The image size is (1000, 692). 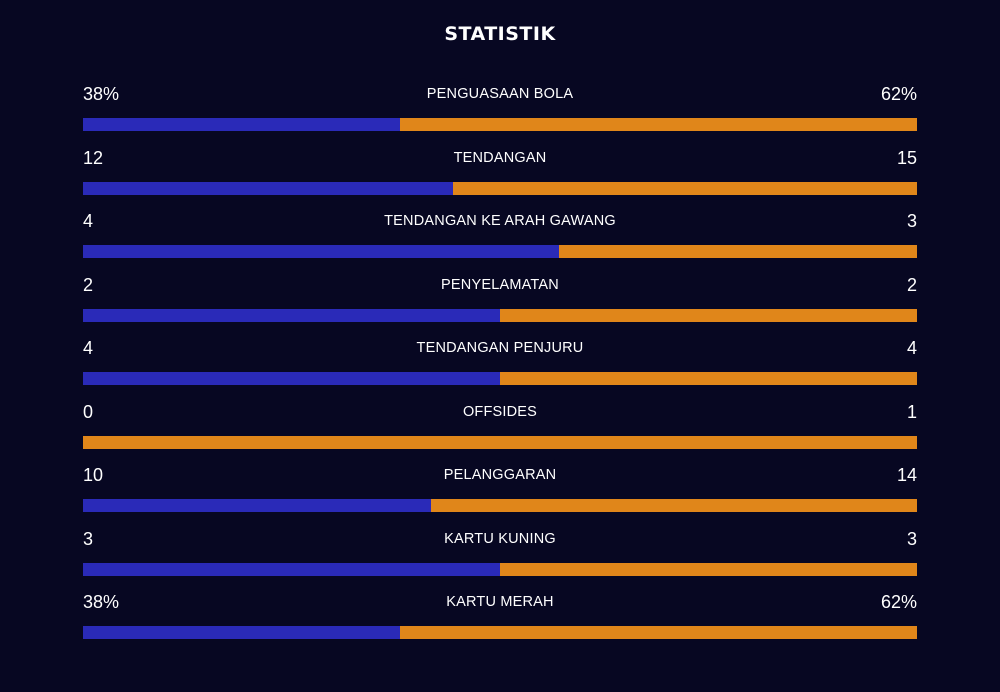 I want to click on stat-label: KARTU MERAH, so click(x=500, y=602).